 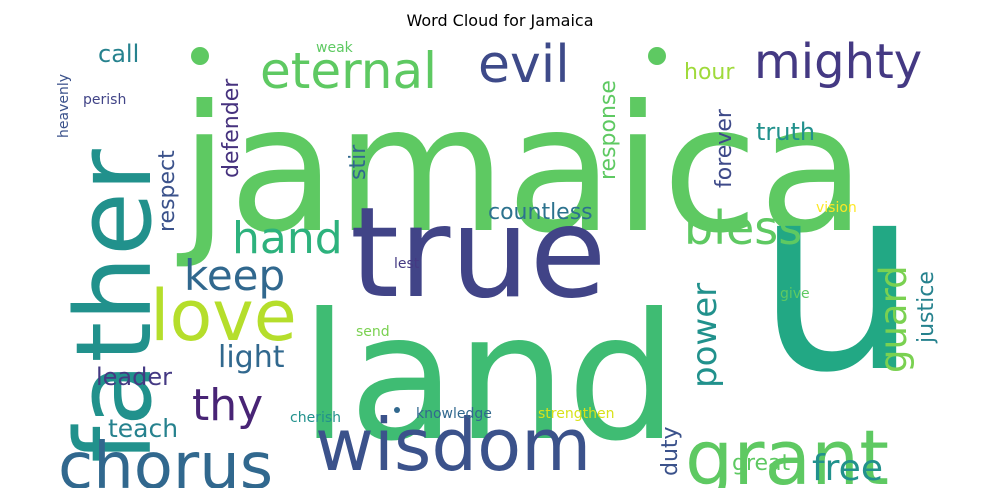 What do you see at coordinates (373, 332) in the screenshot?
I see `word-send: send` at bounding box center [373, 332].